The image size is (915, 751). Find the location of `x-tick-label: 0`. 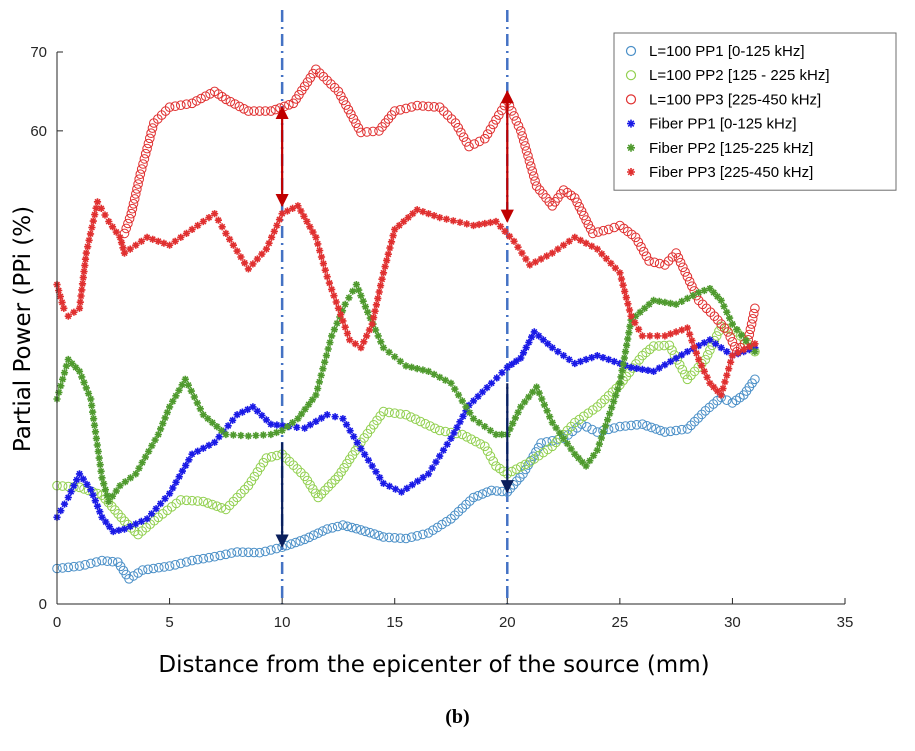

x-tick-label: 0 is located at coordinates (57, 622).